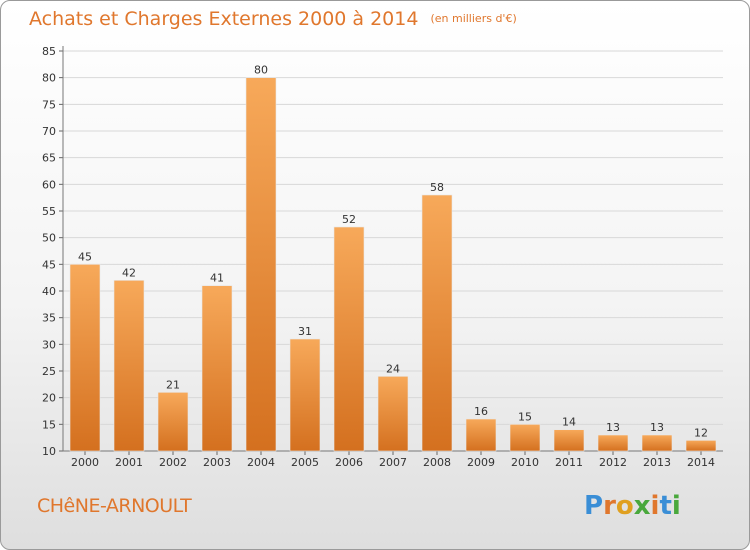 This screenshot has height=550, width=750. Describe the element at coordinates (49, 238) in the screenshot. I see `y-tick-label: 50` at that location.